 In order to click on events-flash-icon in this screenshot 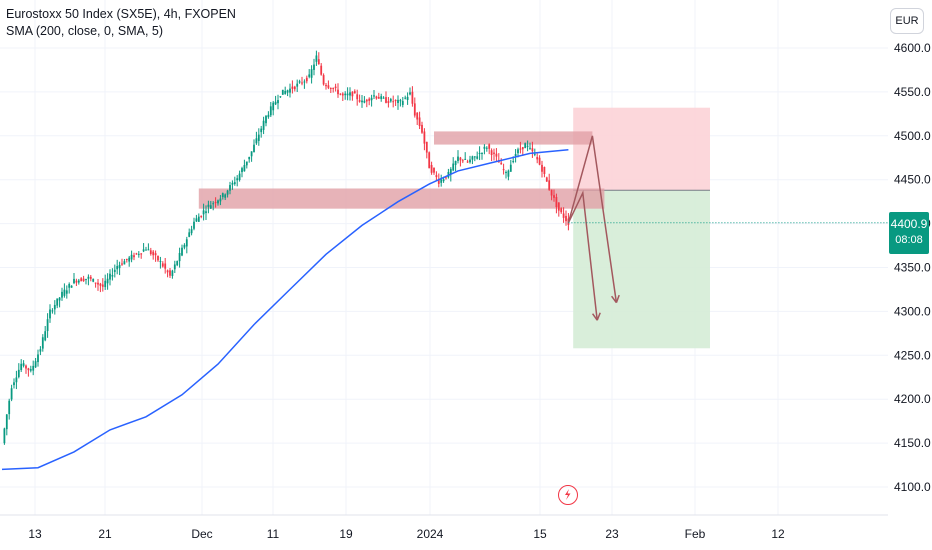, I will do `click(568, 495)`.